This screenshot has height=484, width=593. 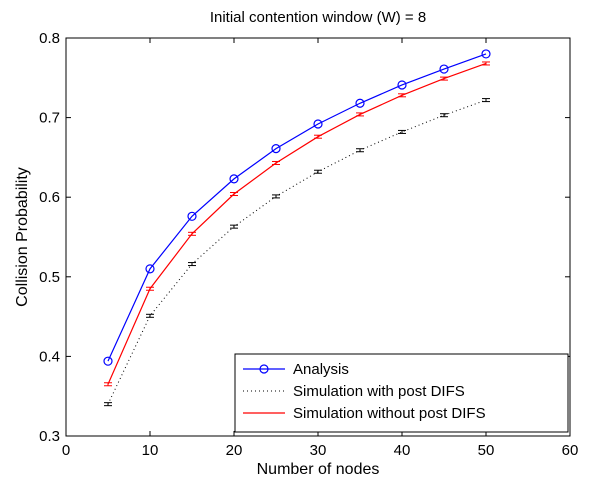 What do you see at coordinates (318, 469) in the screenshot?
I see `x-axis-label: Number of nodes` at bounding box center [318, 469].